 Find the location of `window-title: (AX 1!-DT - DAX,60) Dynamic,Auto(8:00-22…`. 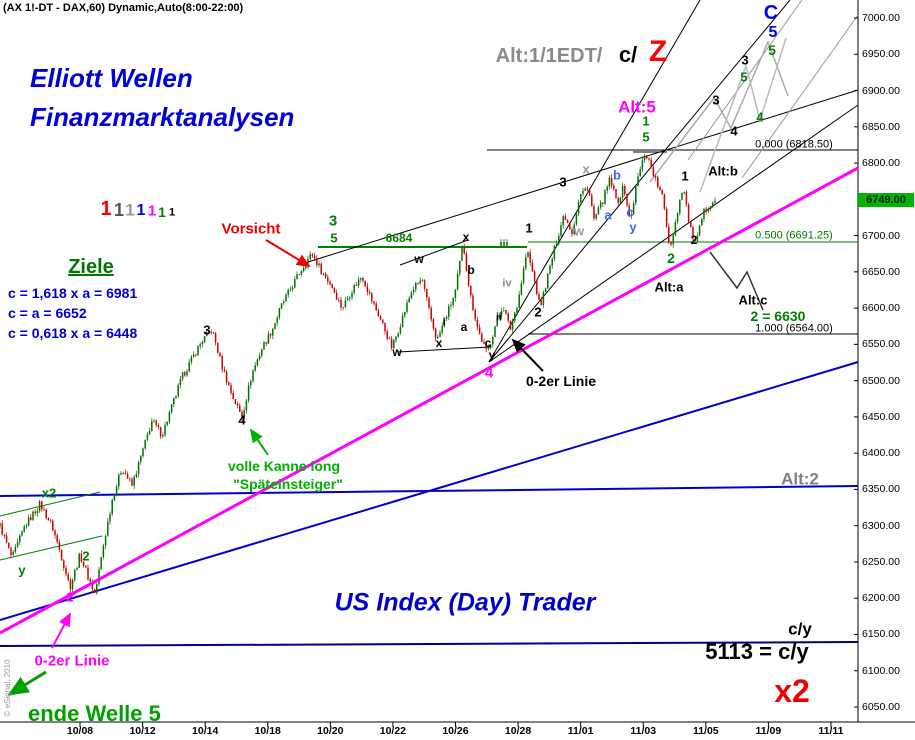

window-title: (AX 1!-DT - DAX,60) Dynamic,Auto(8:00-22… is located at coordinates (123, 8).